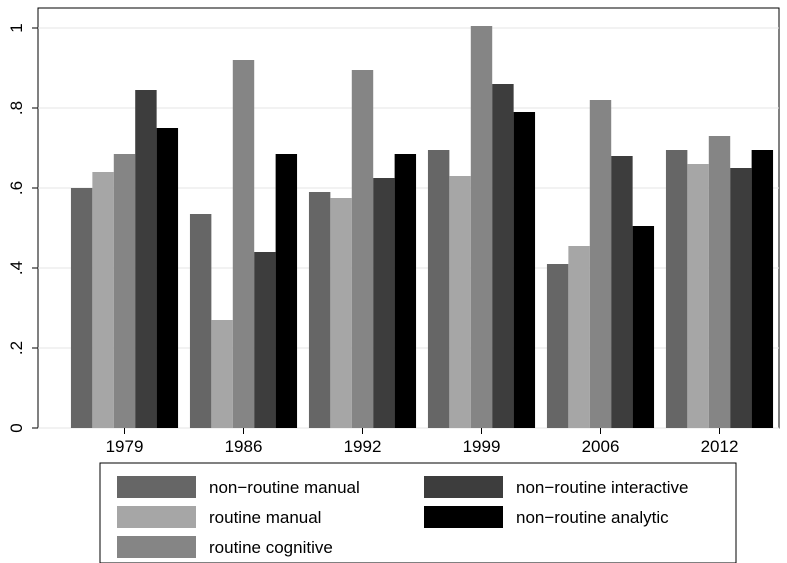 This screenshot has width=787, height=563. What do you see at coordinates (16, 427) in the screenshot?
I see `y-tick-label: 0` at bounding box center [16, 427].